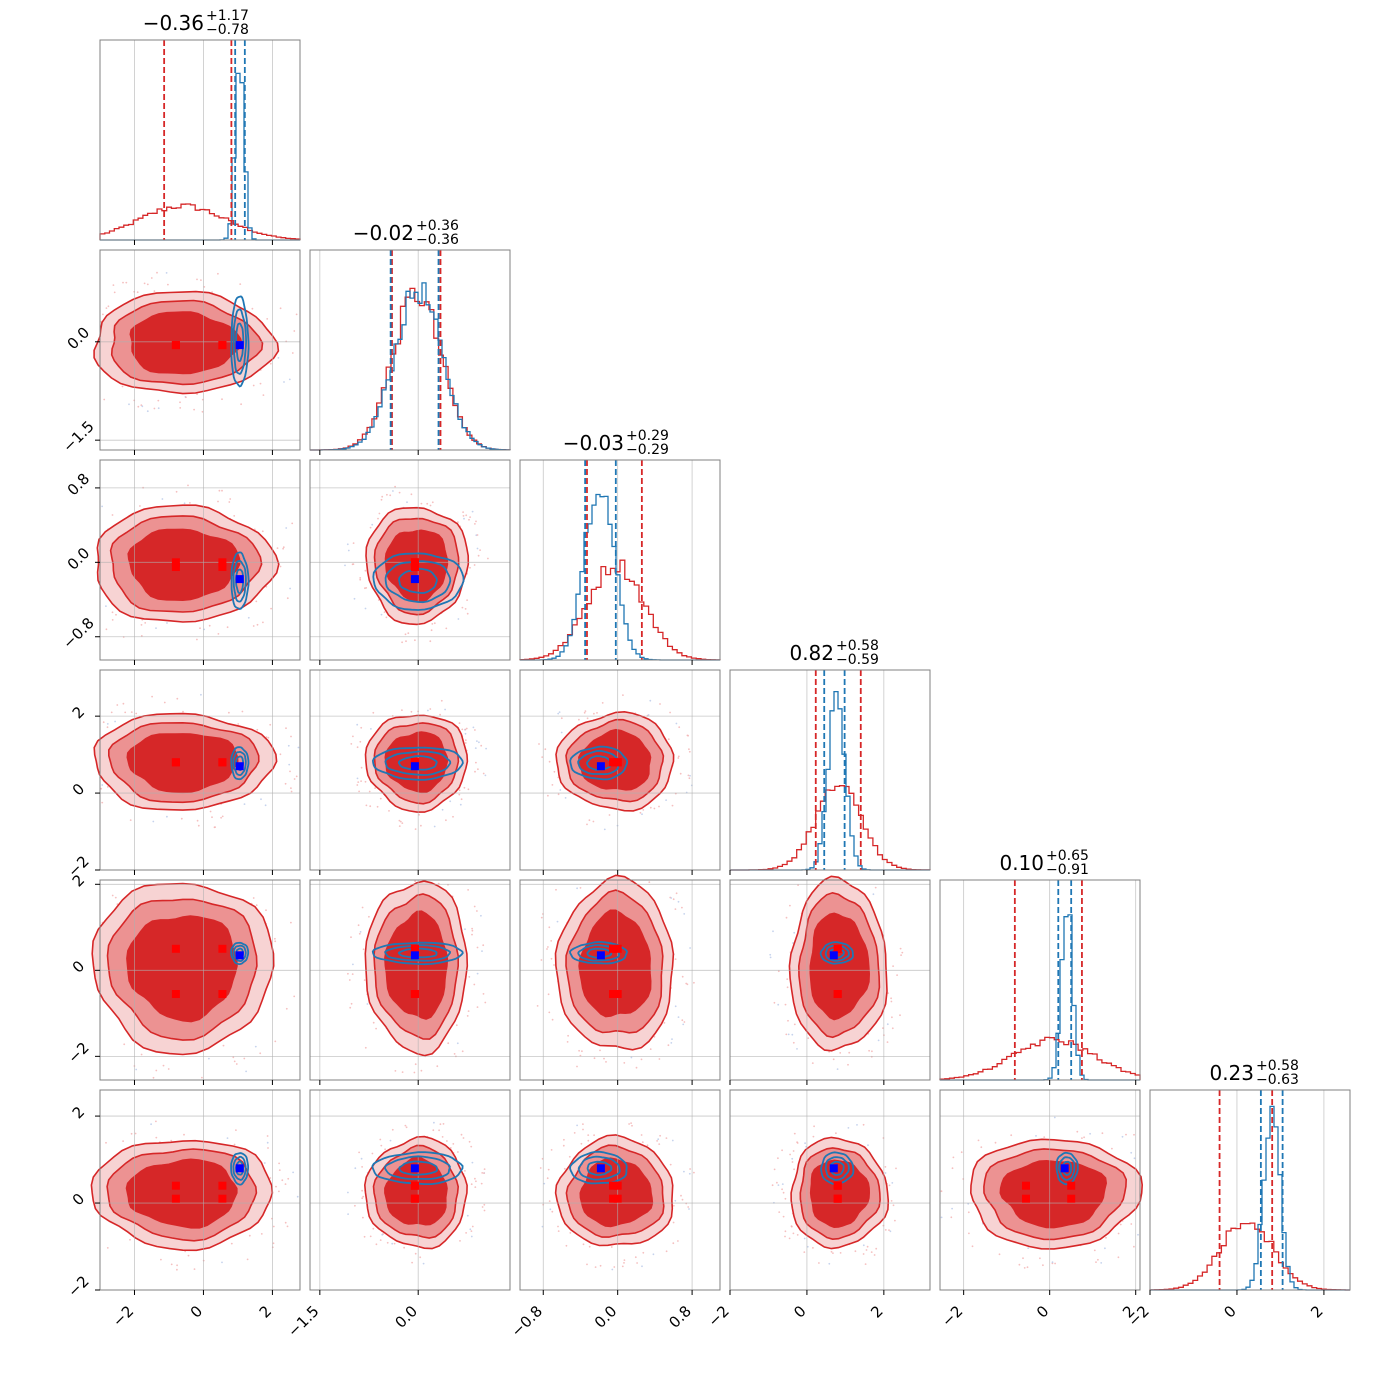  Describe the element at coordinates (1040, 980) in the screenshot. I see `panel-frame` at that location.